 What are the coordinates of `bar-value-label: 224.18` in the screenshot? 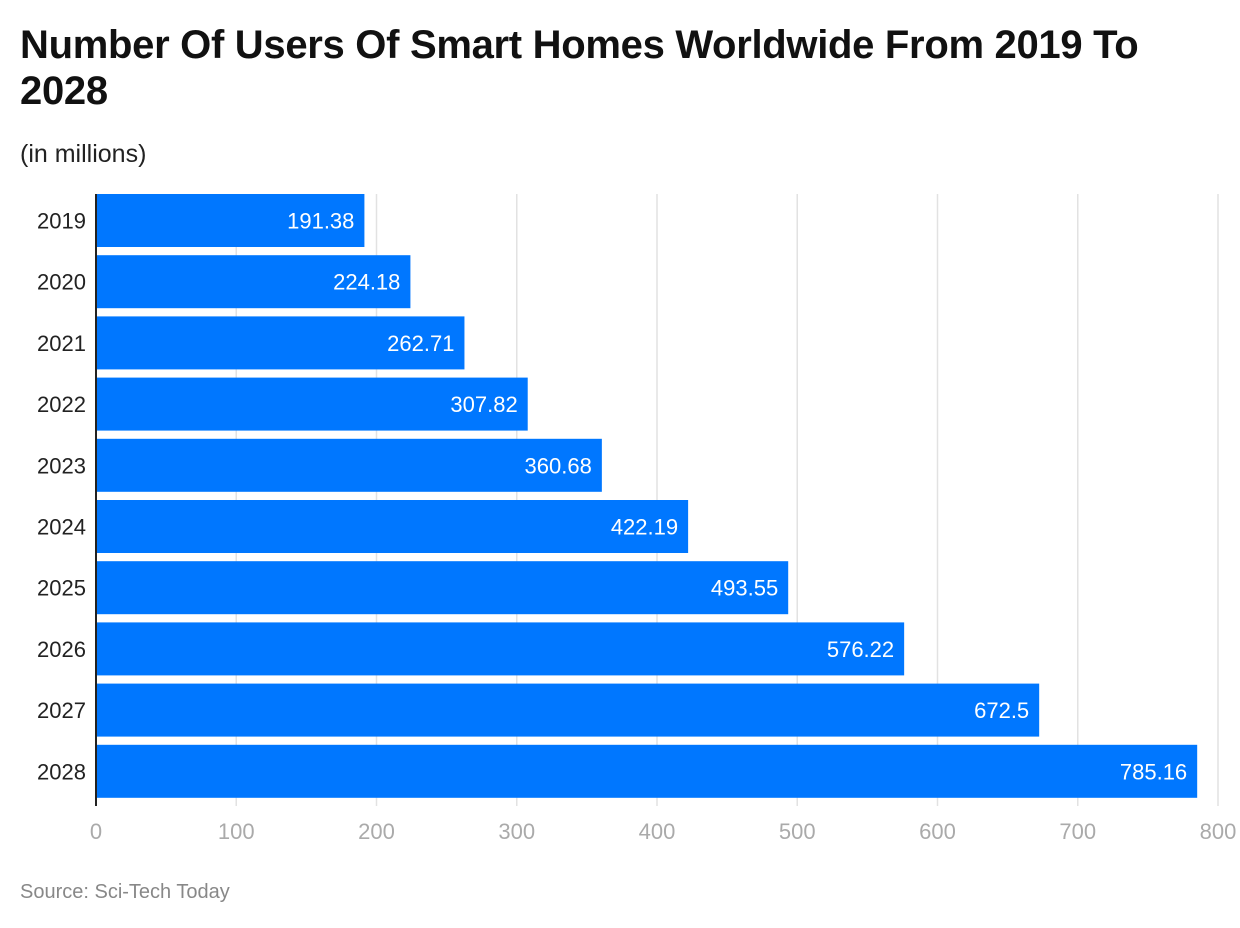 It's located at (366, 282).